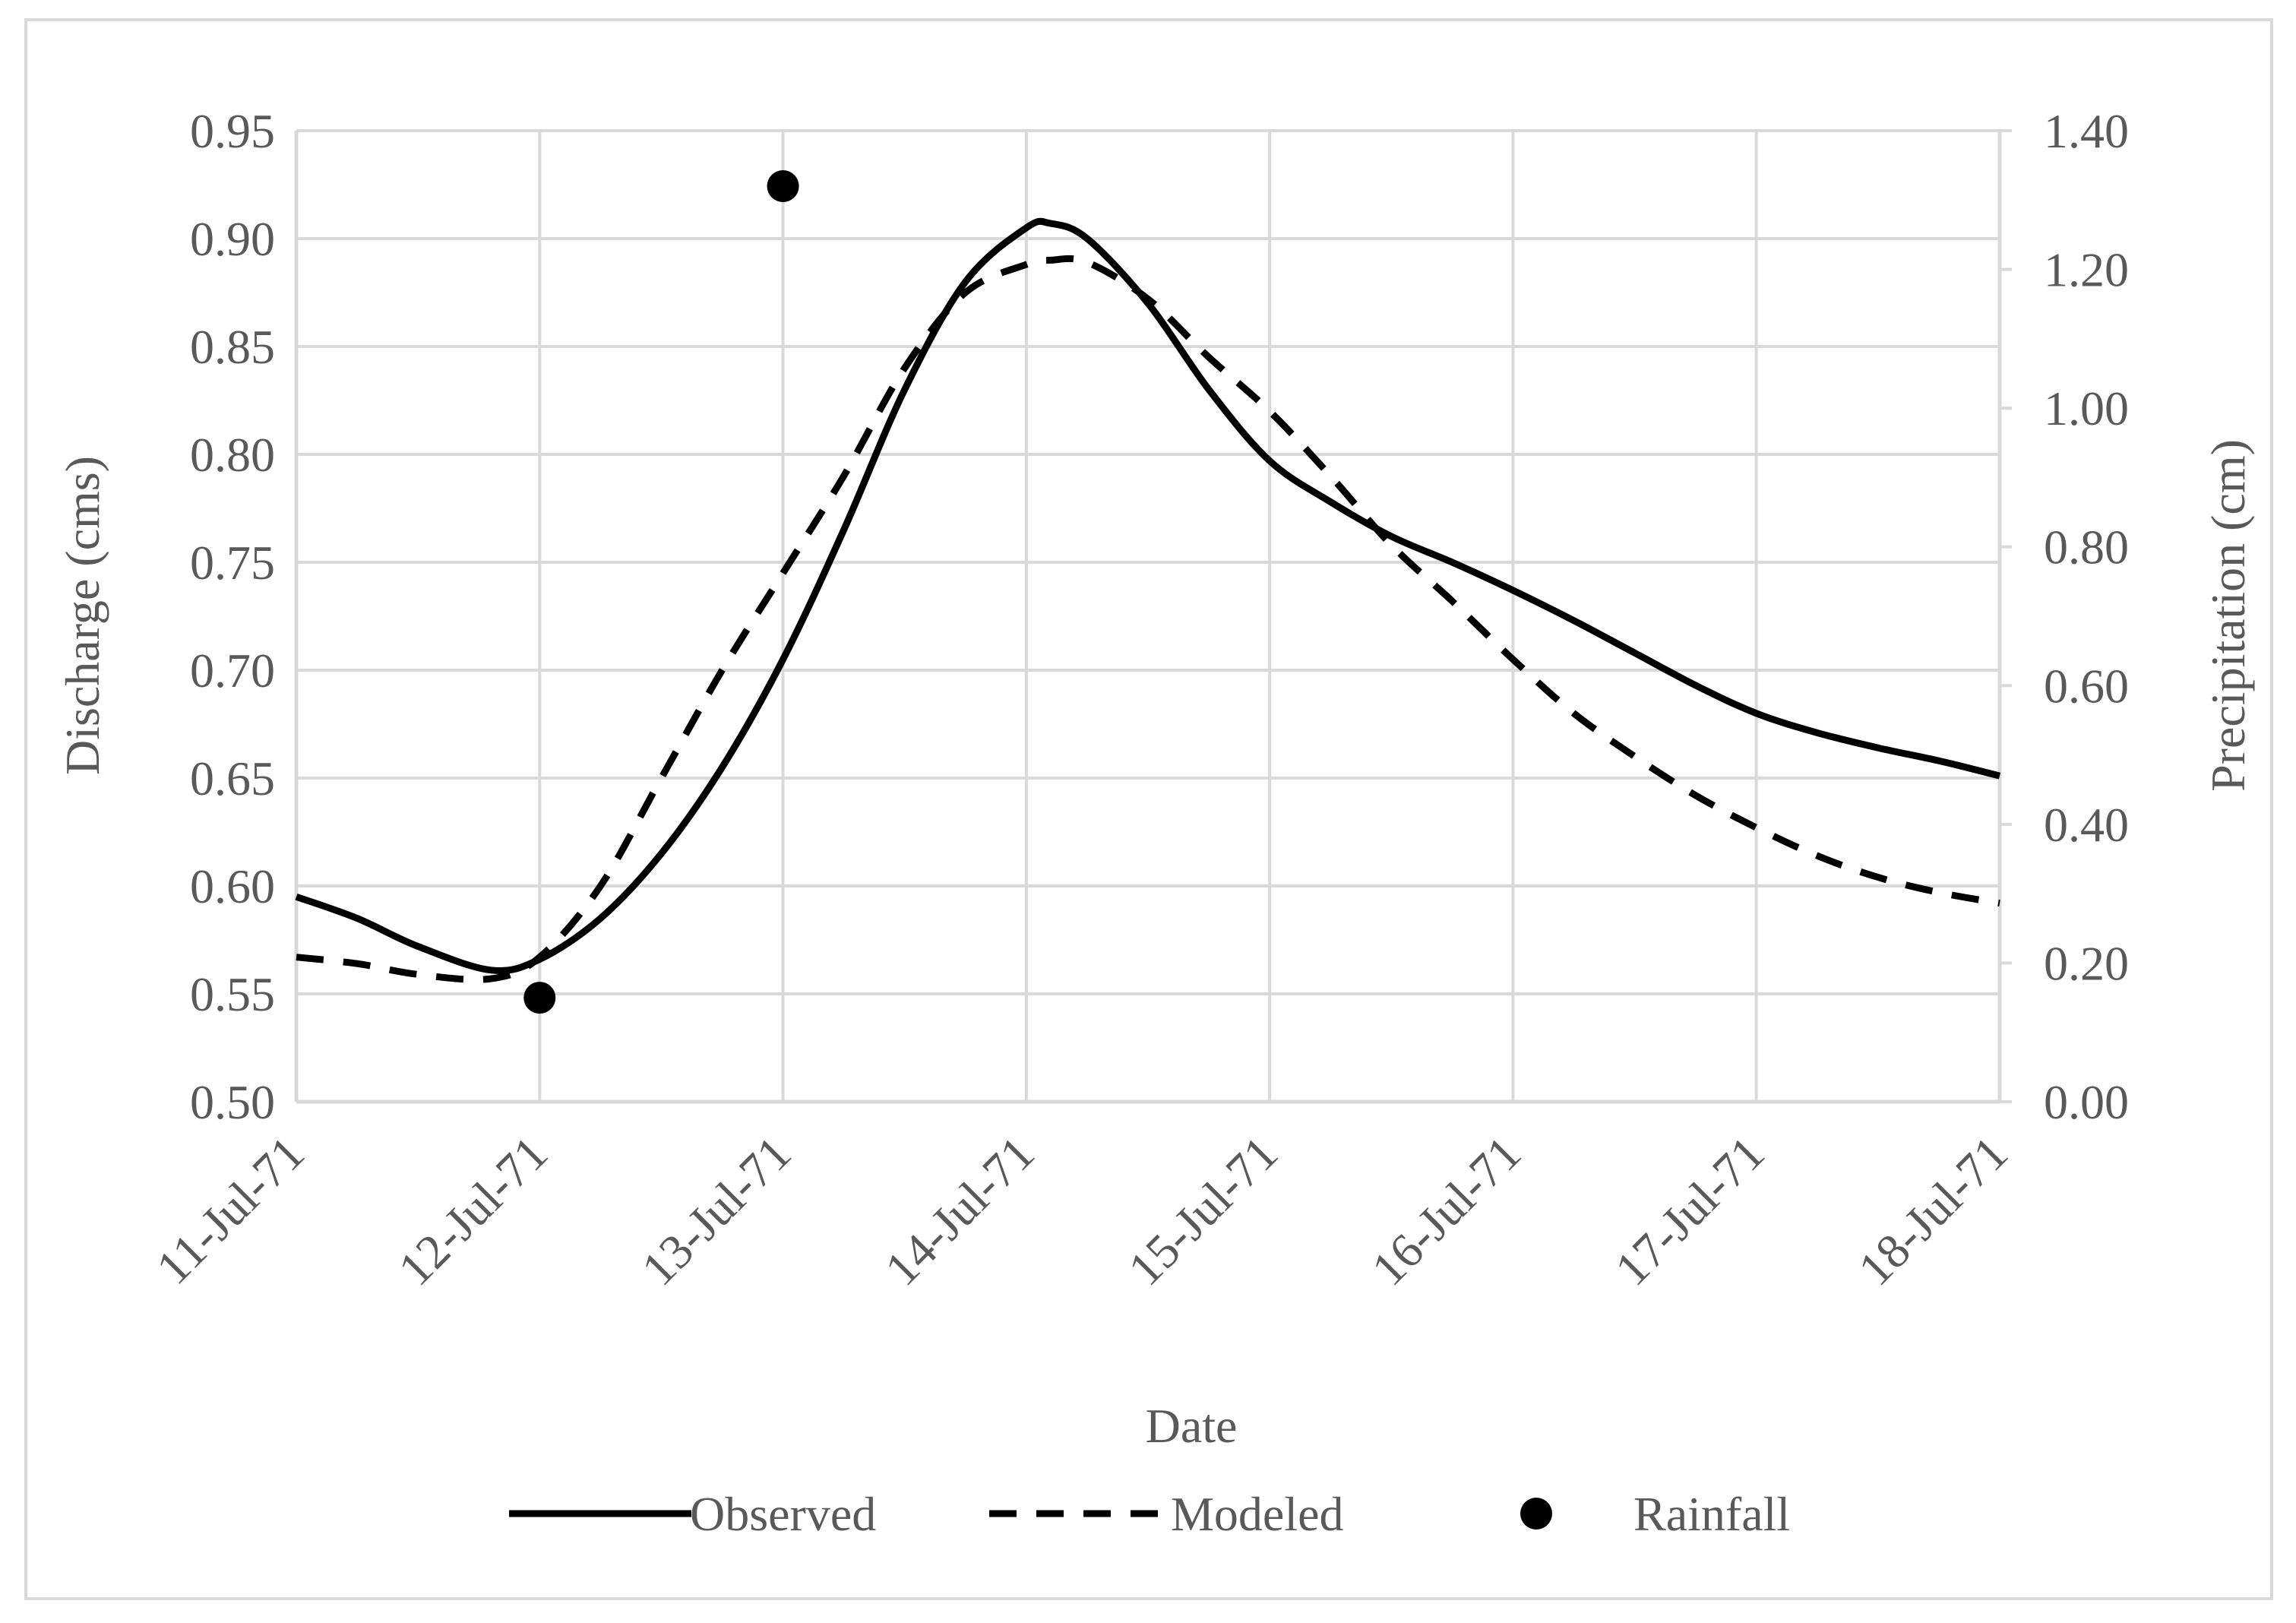 This screenshot has height=1623, width=2296. I want to click on y-tick-label: 0.95, so click(232, 131).